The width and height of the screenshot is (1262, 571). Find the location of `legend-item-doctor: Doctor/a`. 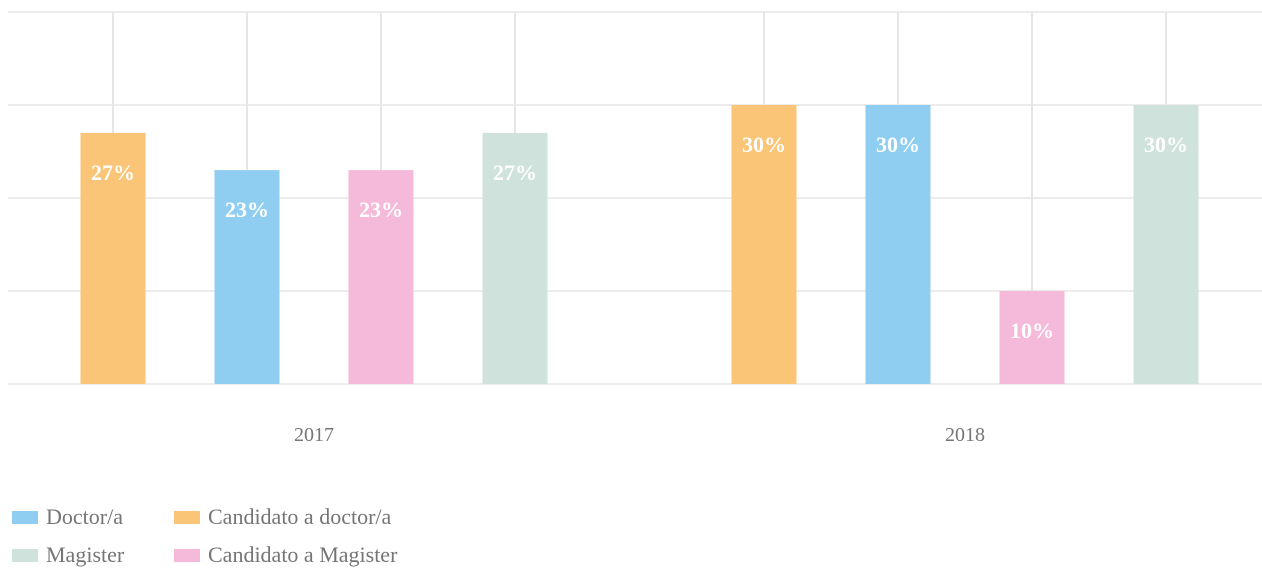

legend-item-doctor: Doctor/a is located at coordinates (93, 517).